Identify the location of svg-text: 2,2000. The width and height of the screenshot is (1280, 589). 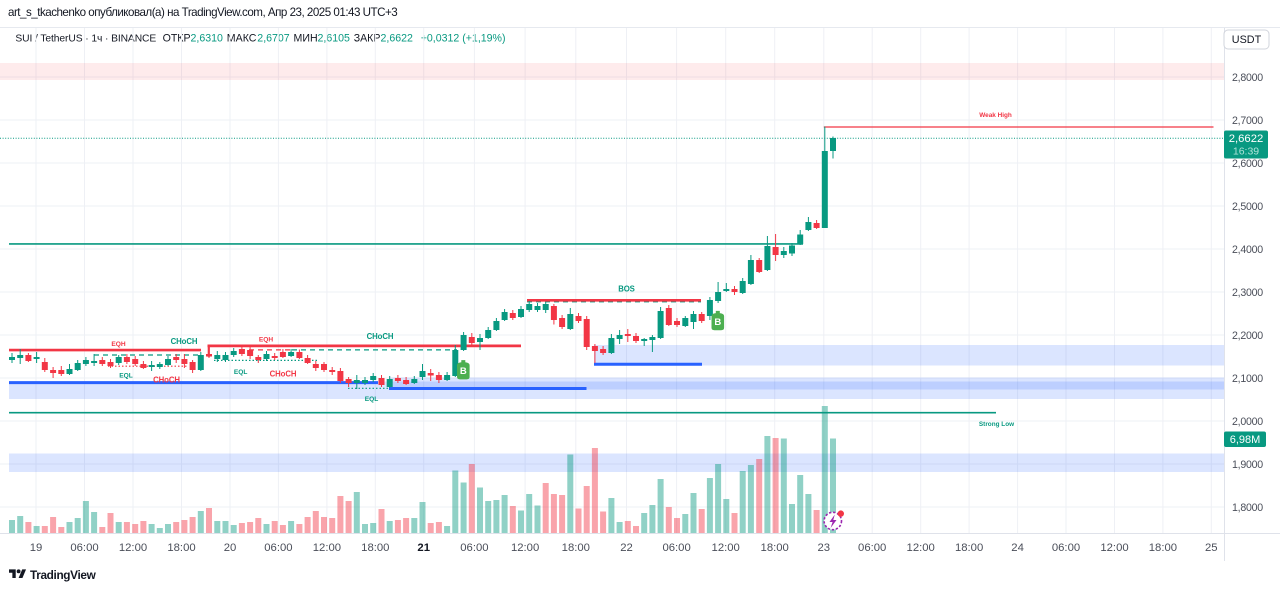
(1247, 336).